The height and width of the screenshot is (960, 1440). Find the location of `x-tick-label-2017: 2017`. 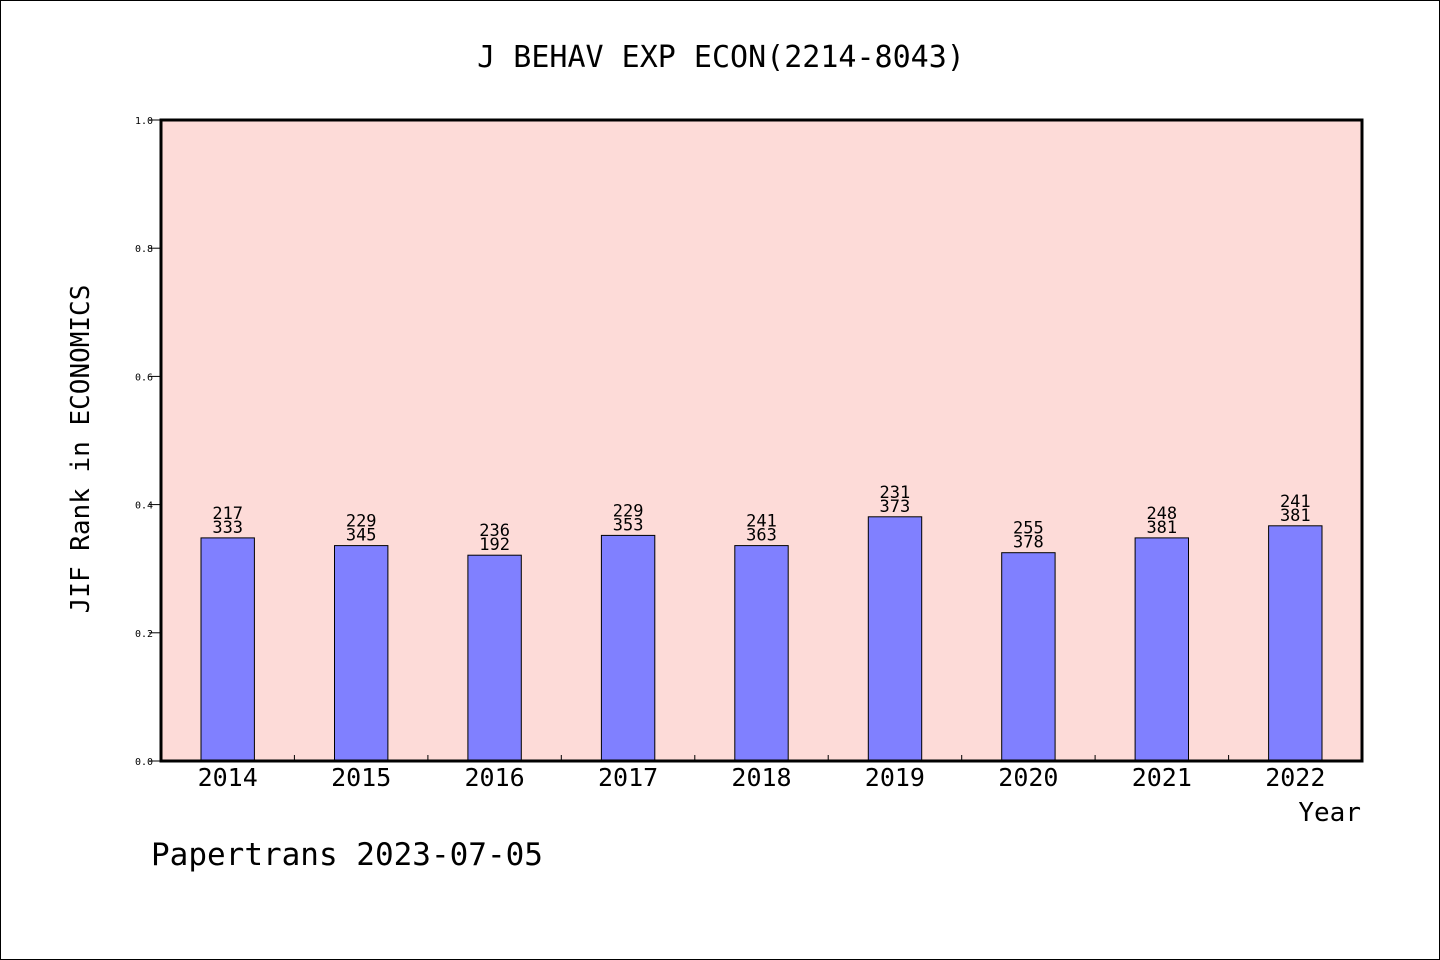

x-tick-label-2017: 2017 is located at coordinates (628, 777).